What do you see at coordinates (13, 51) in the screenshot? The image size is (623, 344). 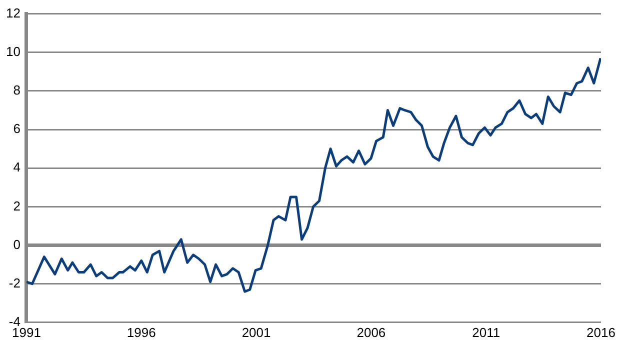 I see `y-tick-label: 10` at bounding box center [13, 51].